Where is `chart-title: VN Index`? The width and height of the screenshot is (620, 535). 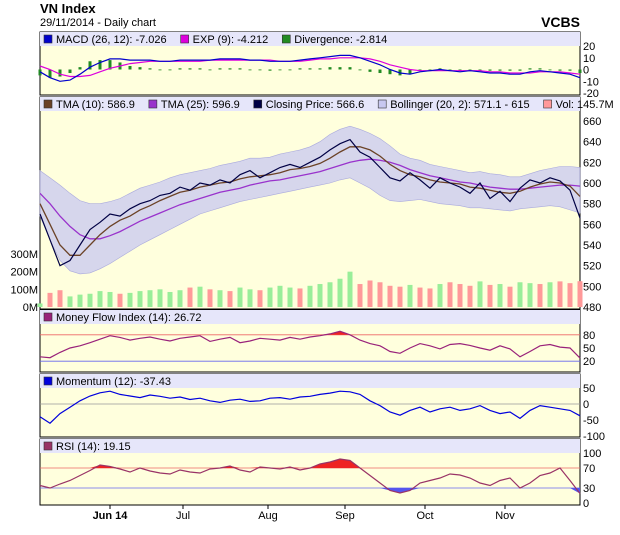
chart-title: VN Index is located at coordinates (68, 8).